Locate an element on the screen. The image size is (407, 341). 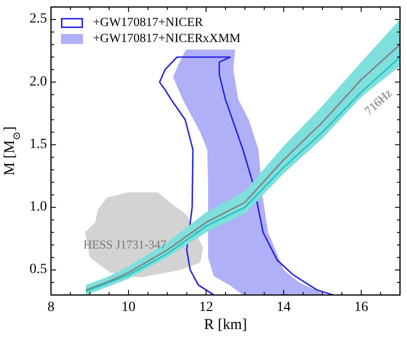
y-tick-label: 1.5 is located at coordinates (38, 144).